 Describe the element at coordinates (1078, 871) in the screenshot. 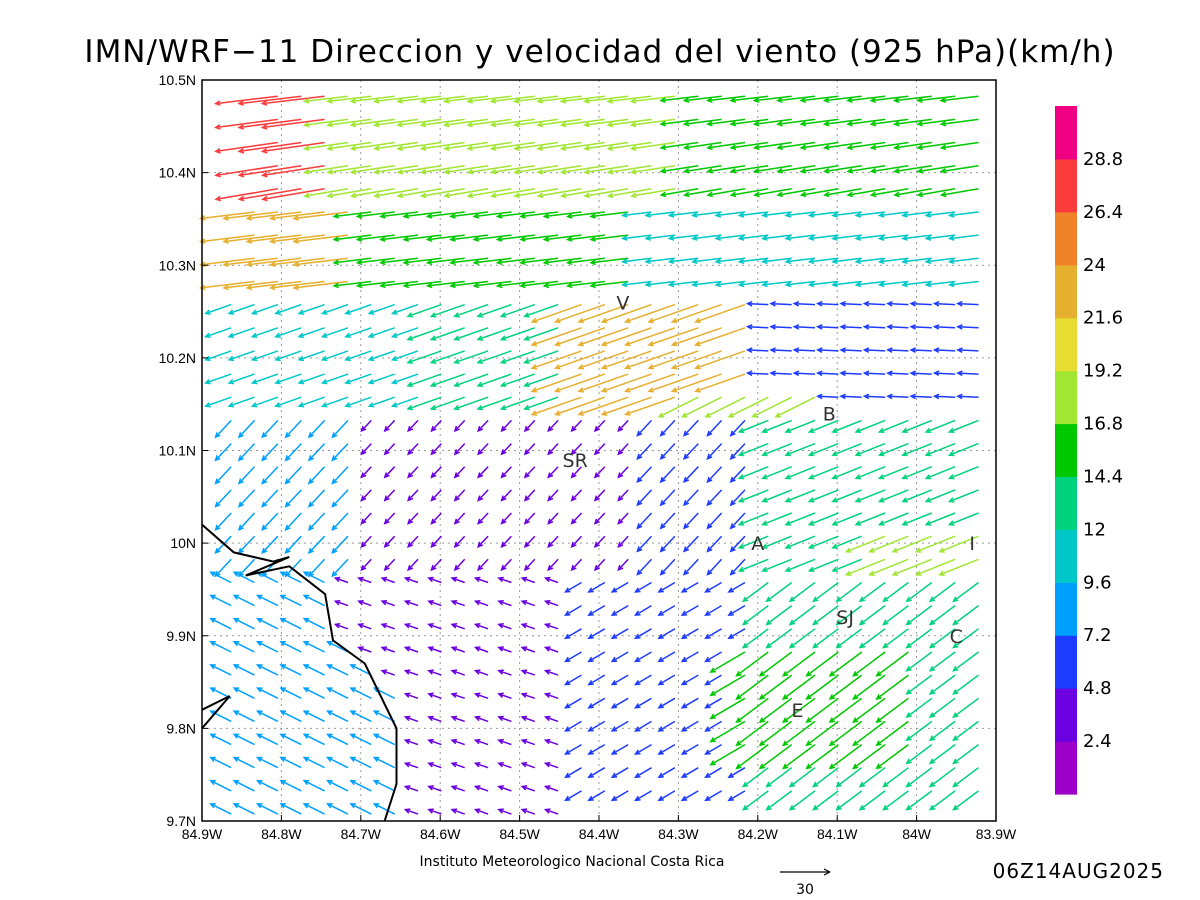

I see `timestamp-label: 06Z14AUG2025` at that location.